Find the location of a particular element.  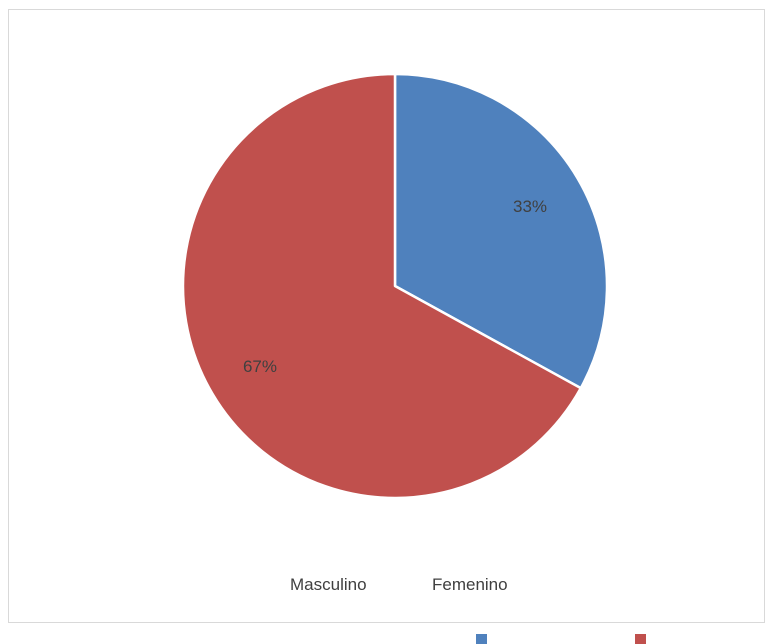

legend-swatch-femenino is located at coordinates (640, 639).